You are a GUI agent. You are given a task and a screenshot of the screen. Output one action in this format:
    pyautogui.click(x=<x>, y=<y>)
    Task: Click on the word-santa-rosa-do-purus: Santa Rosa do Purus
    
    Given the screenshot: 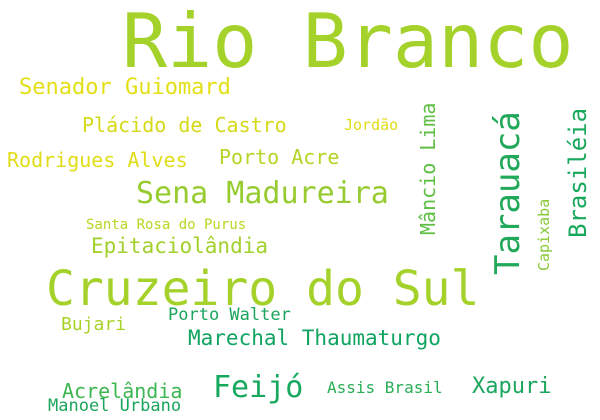 What is the action you would take?
    pyautogui.click(x=166, y=225)
    